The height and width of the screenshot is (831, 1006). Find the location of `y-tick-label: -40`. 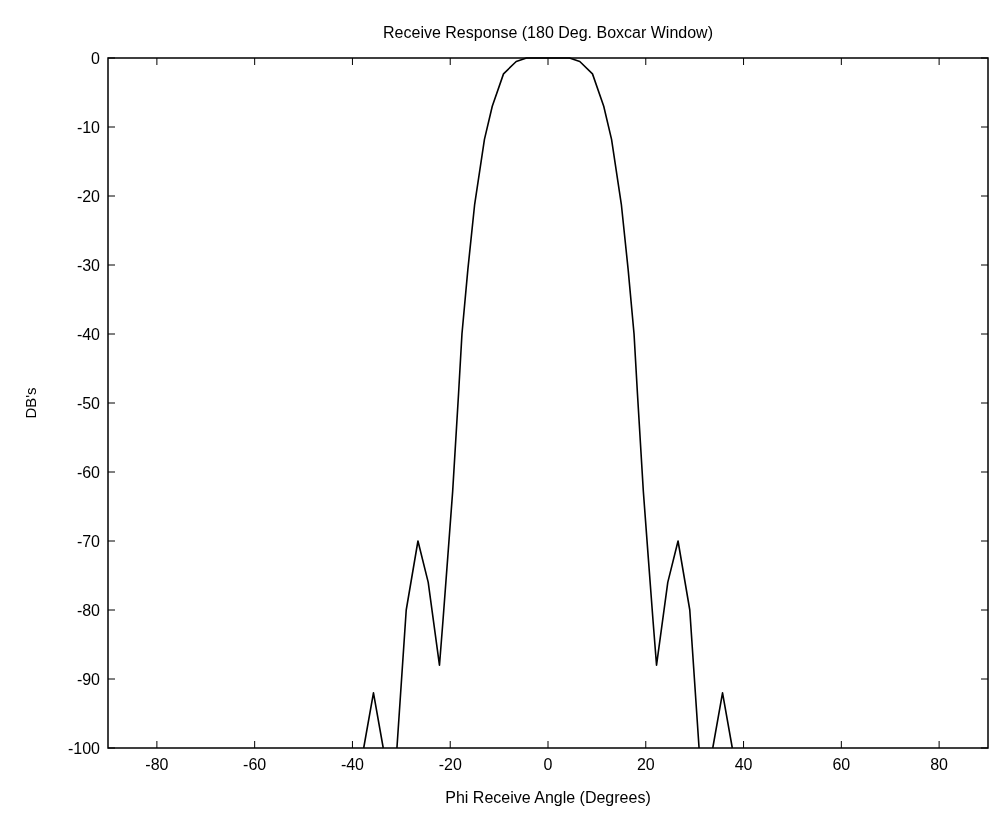

y-tick-label: -40 is located at coordinates (88, 334).